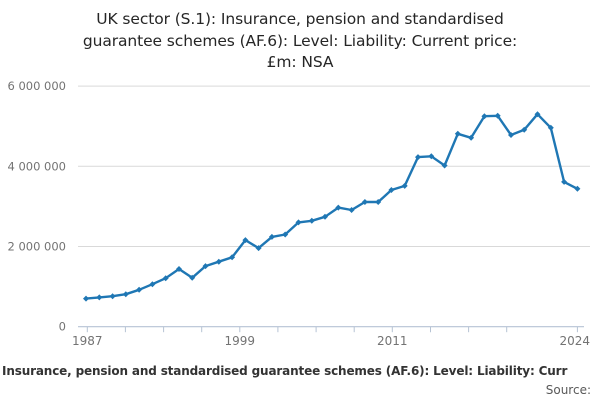  Describe the element at coordinates (36, 247) in the screenshot. I see `y-tick-label: 2 000 000` at that location.